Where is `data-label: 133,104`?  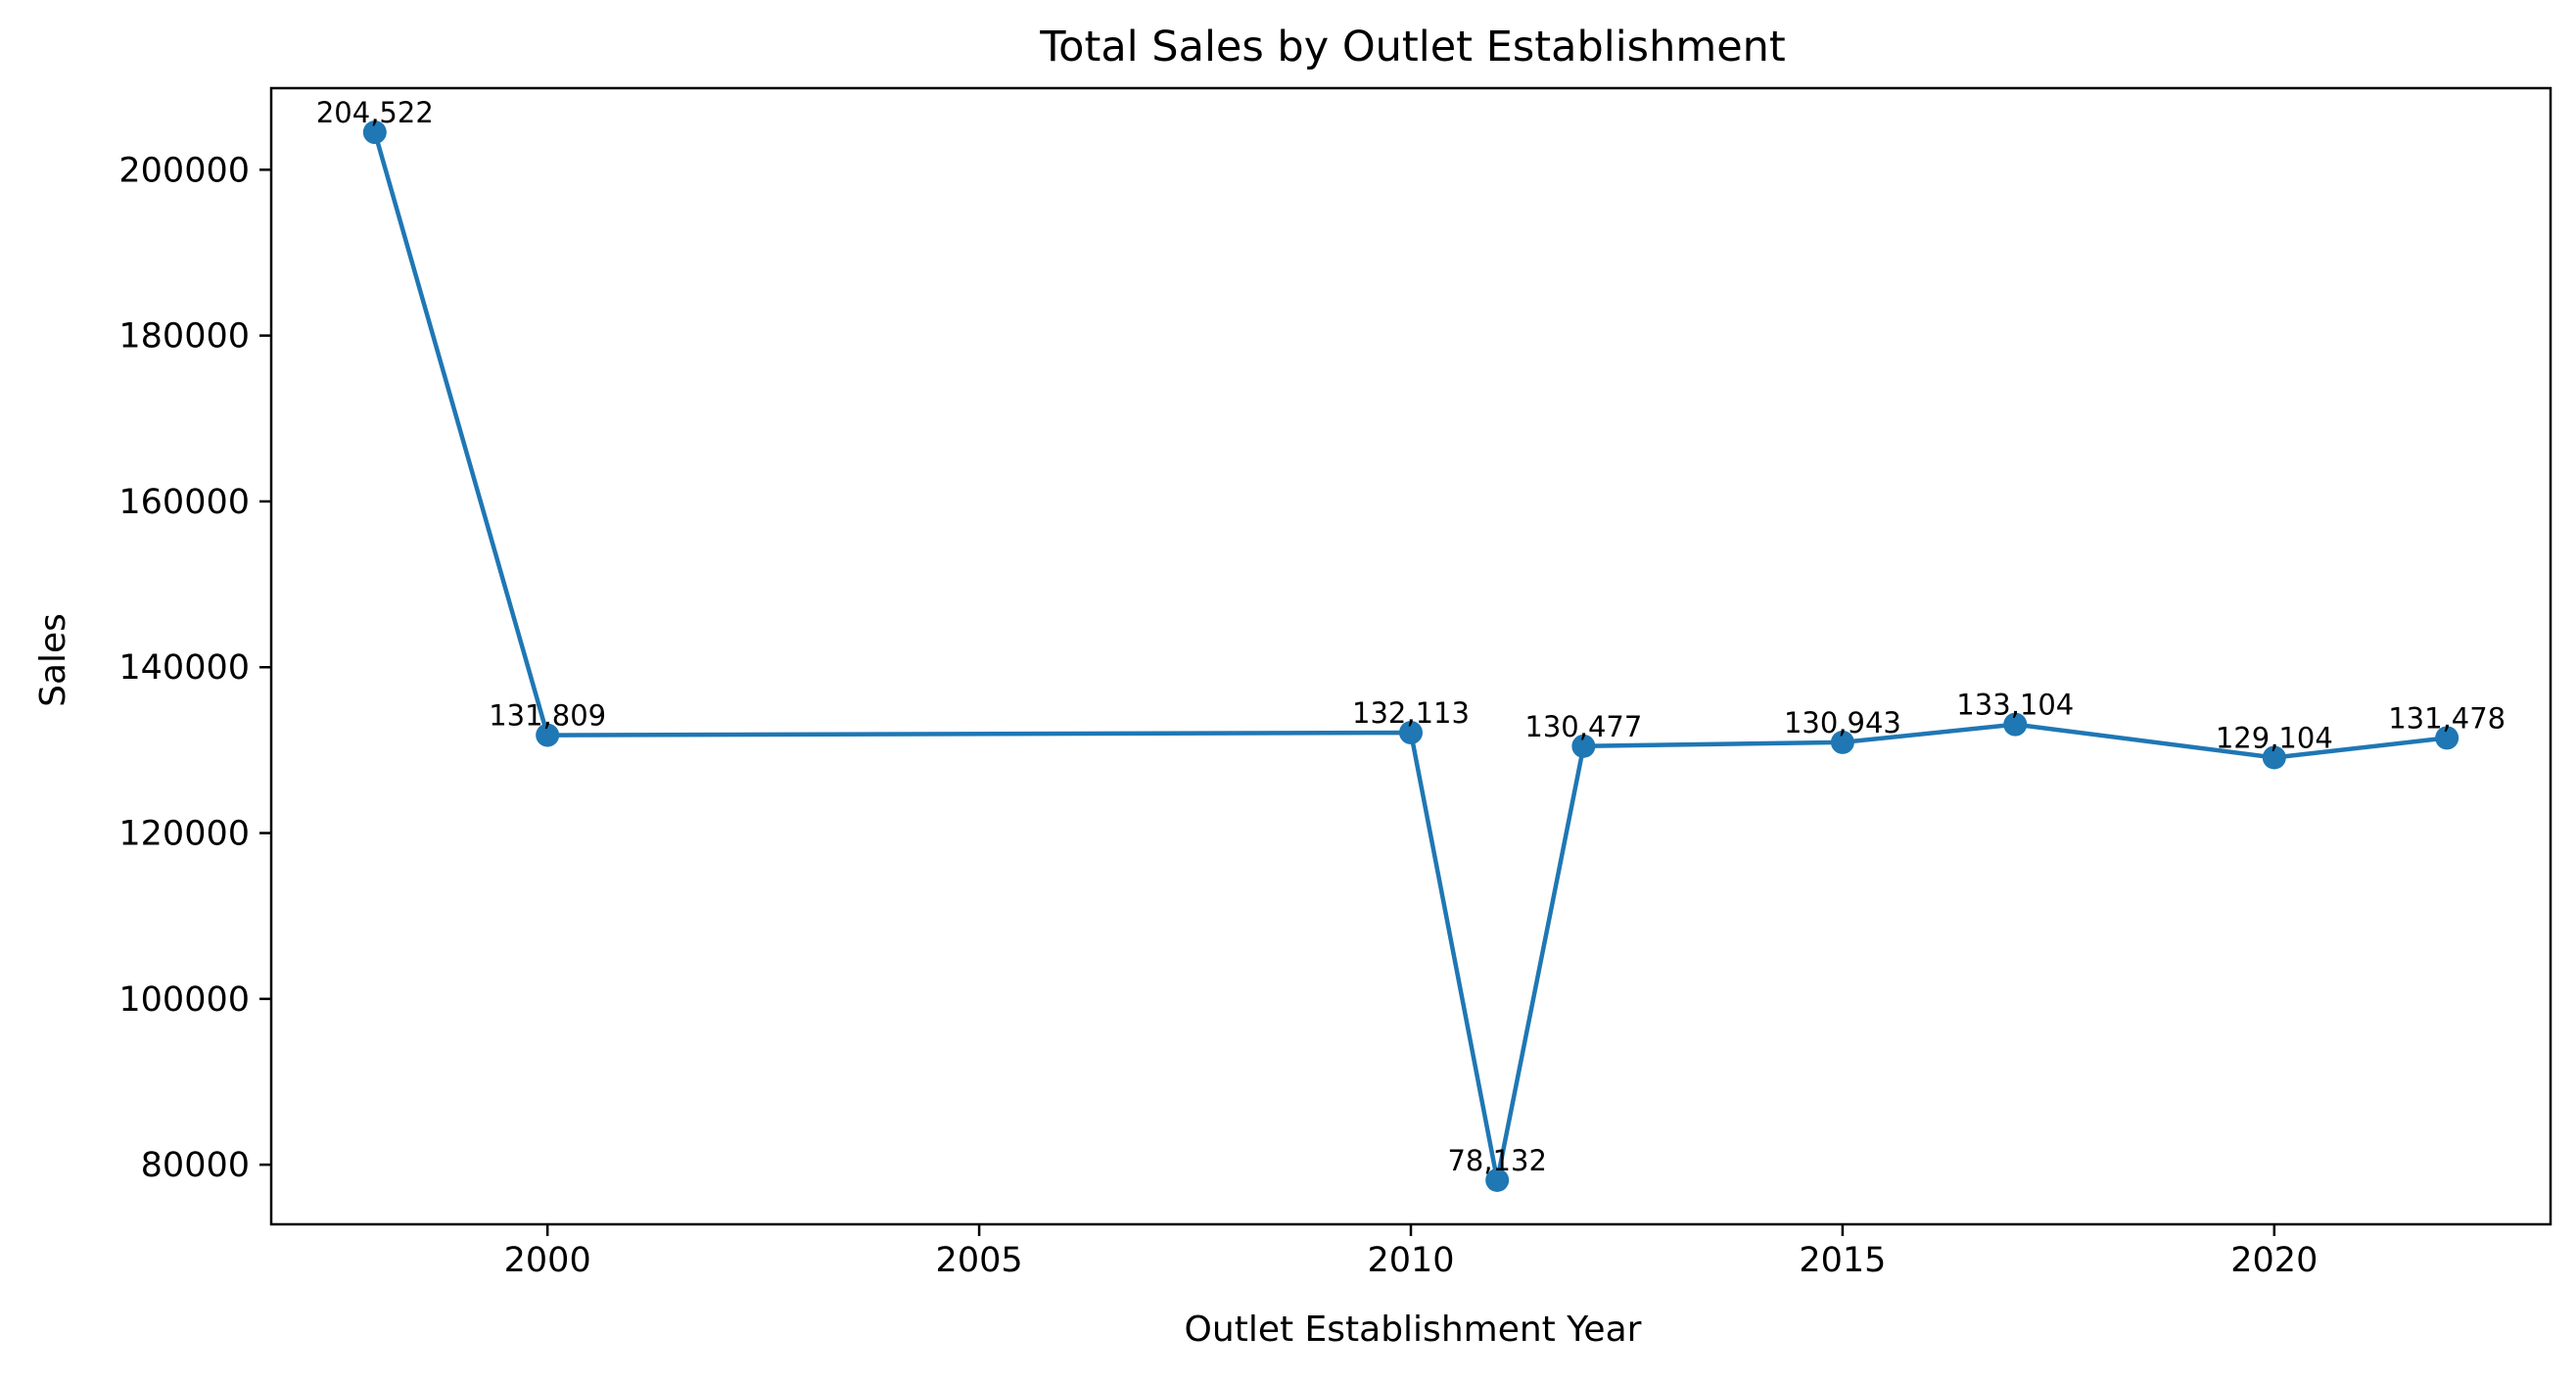
data-label: 133,104 is located at coordinates (2015, 705).